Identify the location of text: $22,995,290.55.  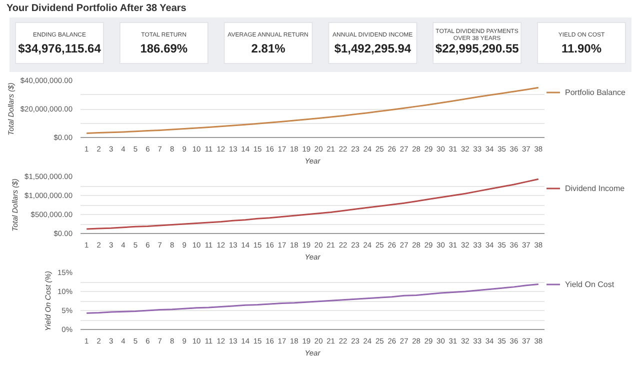
(477, 49).